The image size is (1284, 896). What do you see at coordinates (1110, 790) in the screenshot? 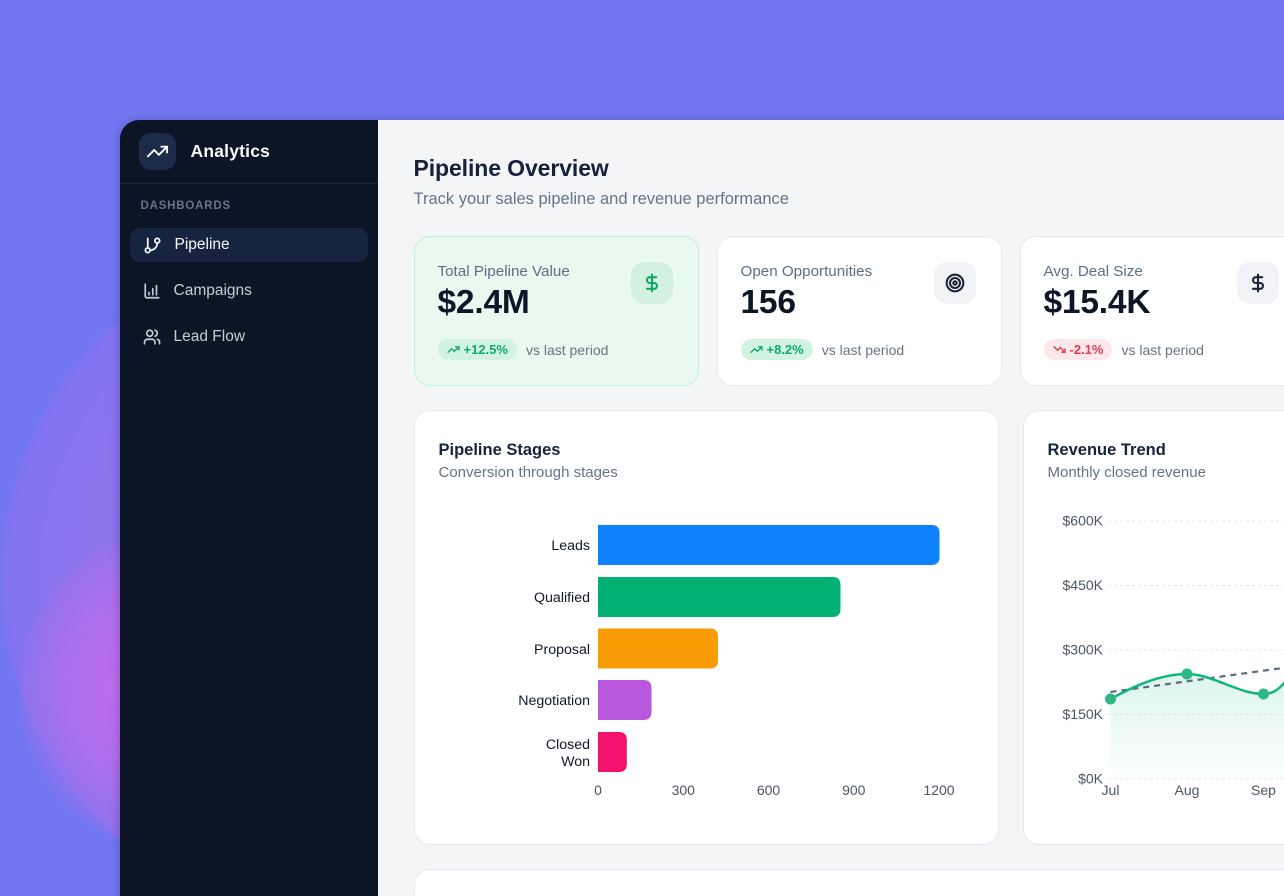
I see `svg-text: Jul` at bounding box center [1110, 790].